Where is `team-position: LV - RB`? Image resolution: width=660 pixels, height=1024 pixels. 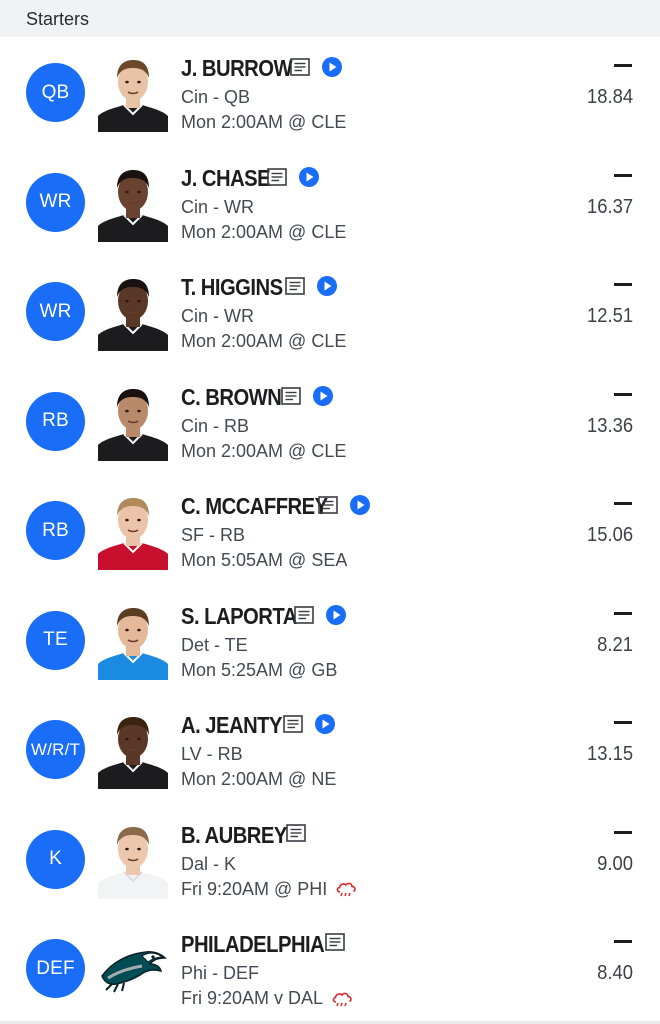
team-position: LV - RB is located at coordinates (212, 754).